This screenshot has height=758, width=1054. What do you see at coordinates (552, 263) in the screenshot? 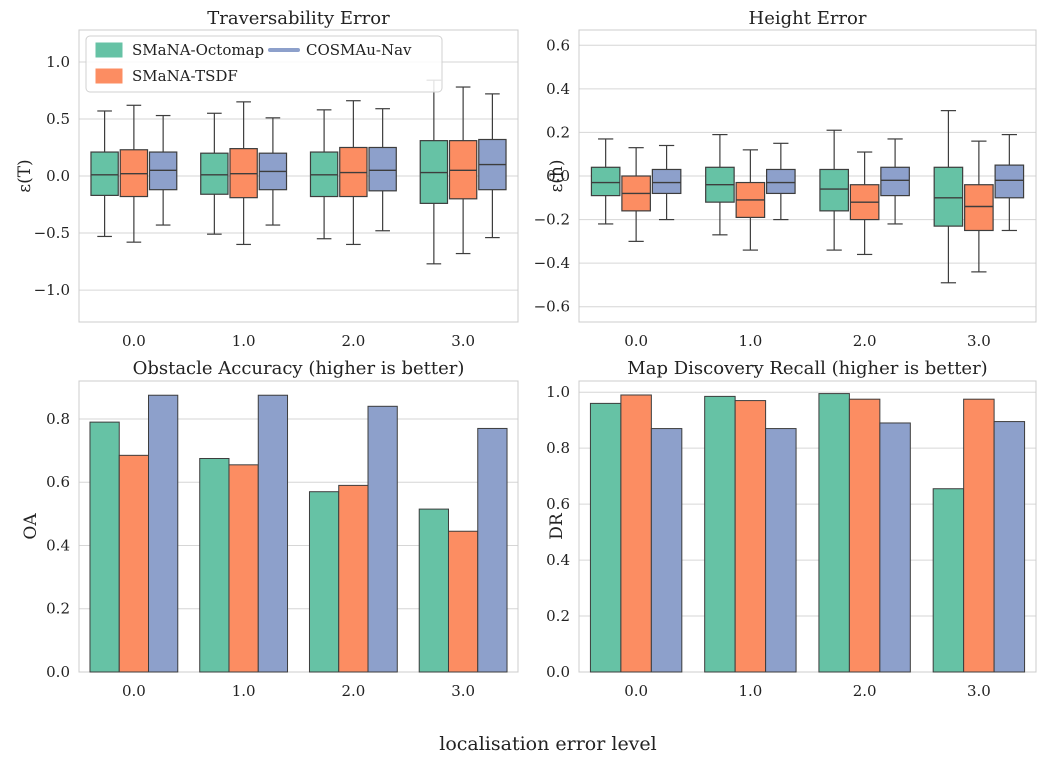
I see `y-tick-label: −0.4` at bounding box center [552, 263].